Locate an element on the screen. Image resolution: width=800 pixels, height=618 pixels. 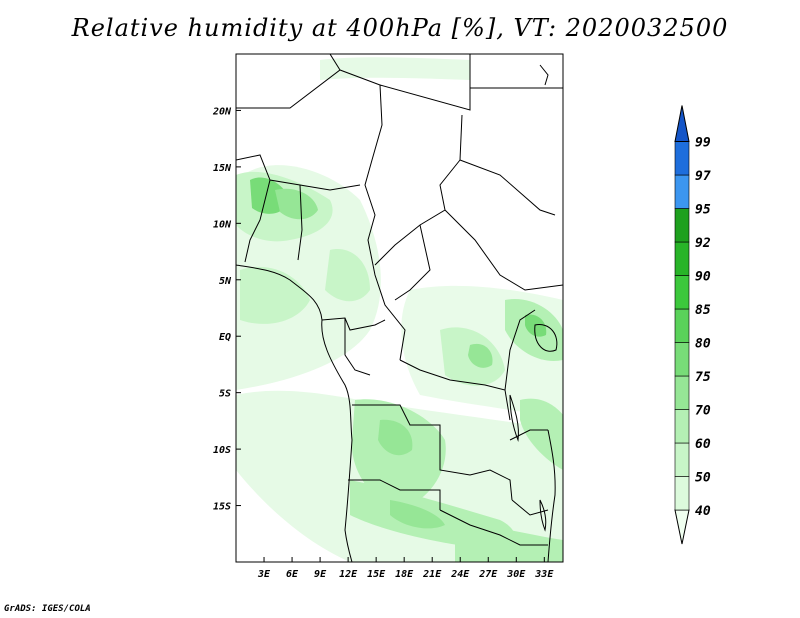
colorbar-label: 40 is located at coordinates (703, 511).